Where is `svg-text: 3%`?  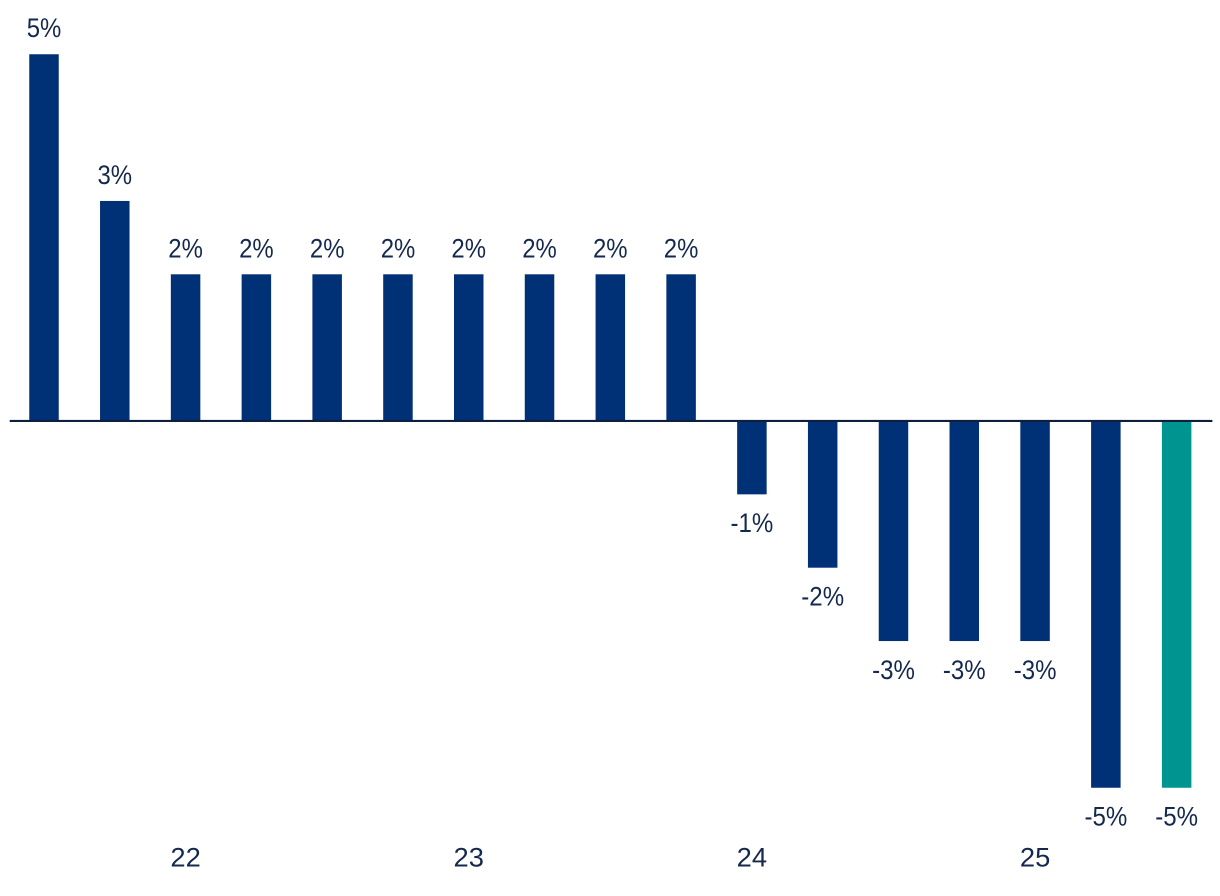 svg-text: 3% is located at coordinates (115, 175).